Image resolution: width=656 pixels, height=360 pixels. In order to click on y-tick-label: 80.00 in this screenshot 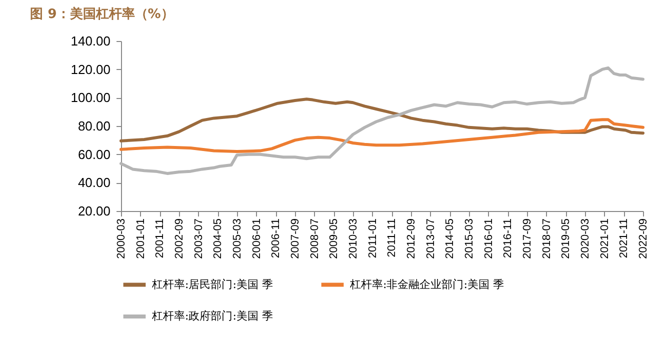, I will do `click(94, 126)`.